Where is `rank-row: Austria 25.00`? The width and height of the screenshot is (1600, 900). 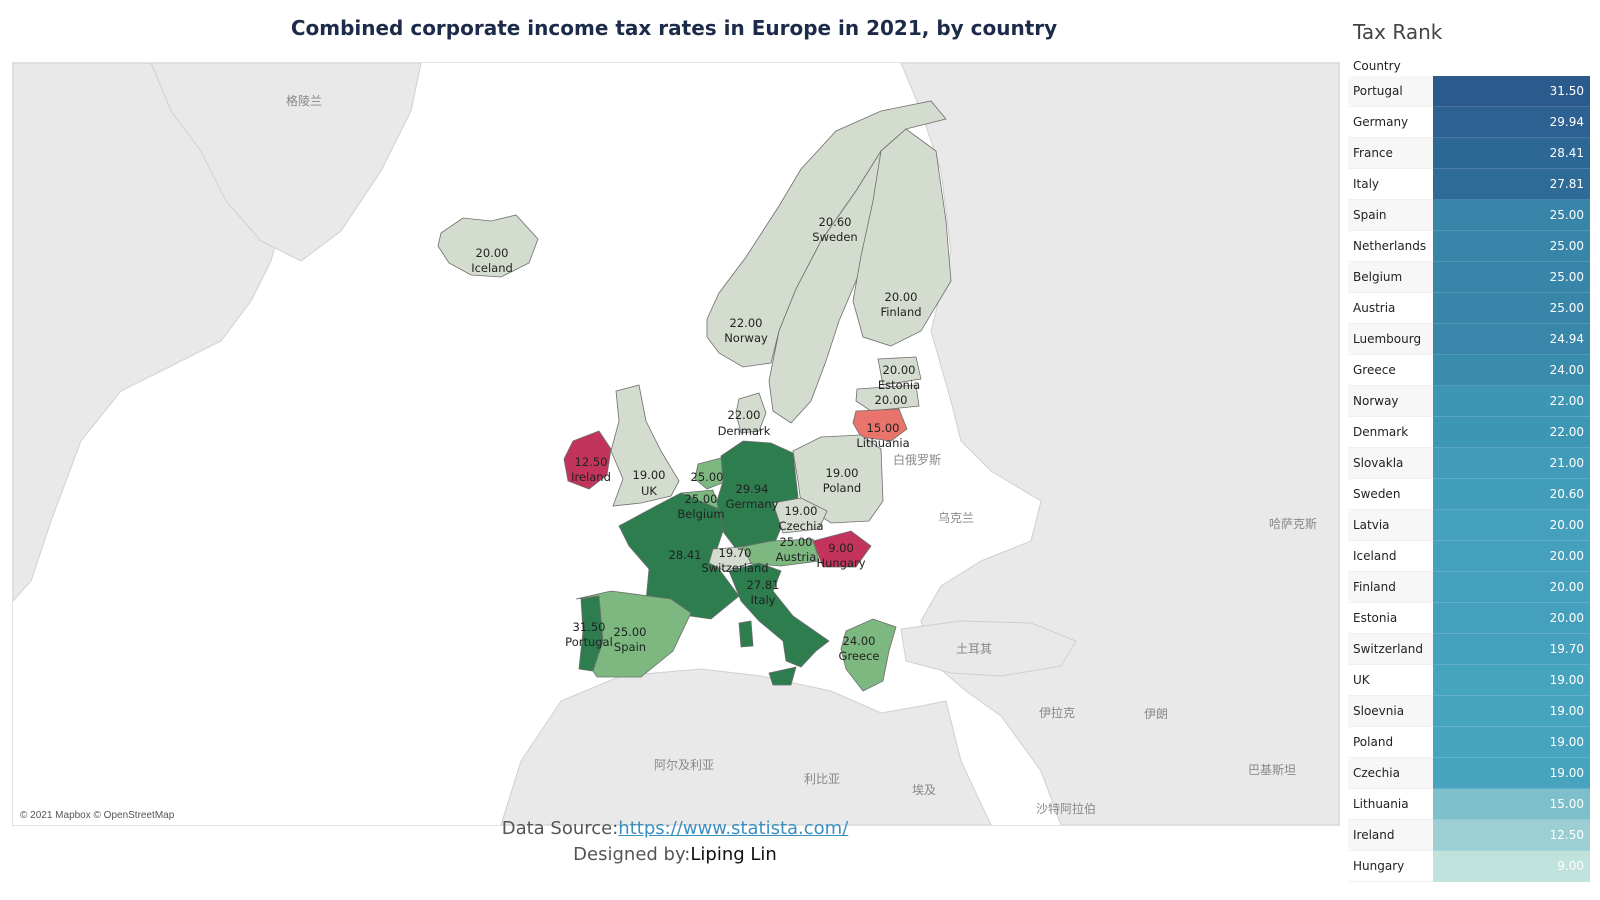
rank-row: Austria 25.00 is located at coordinates (1469, 308).